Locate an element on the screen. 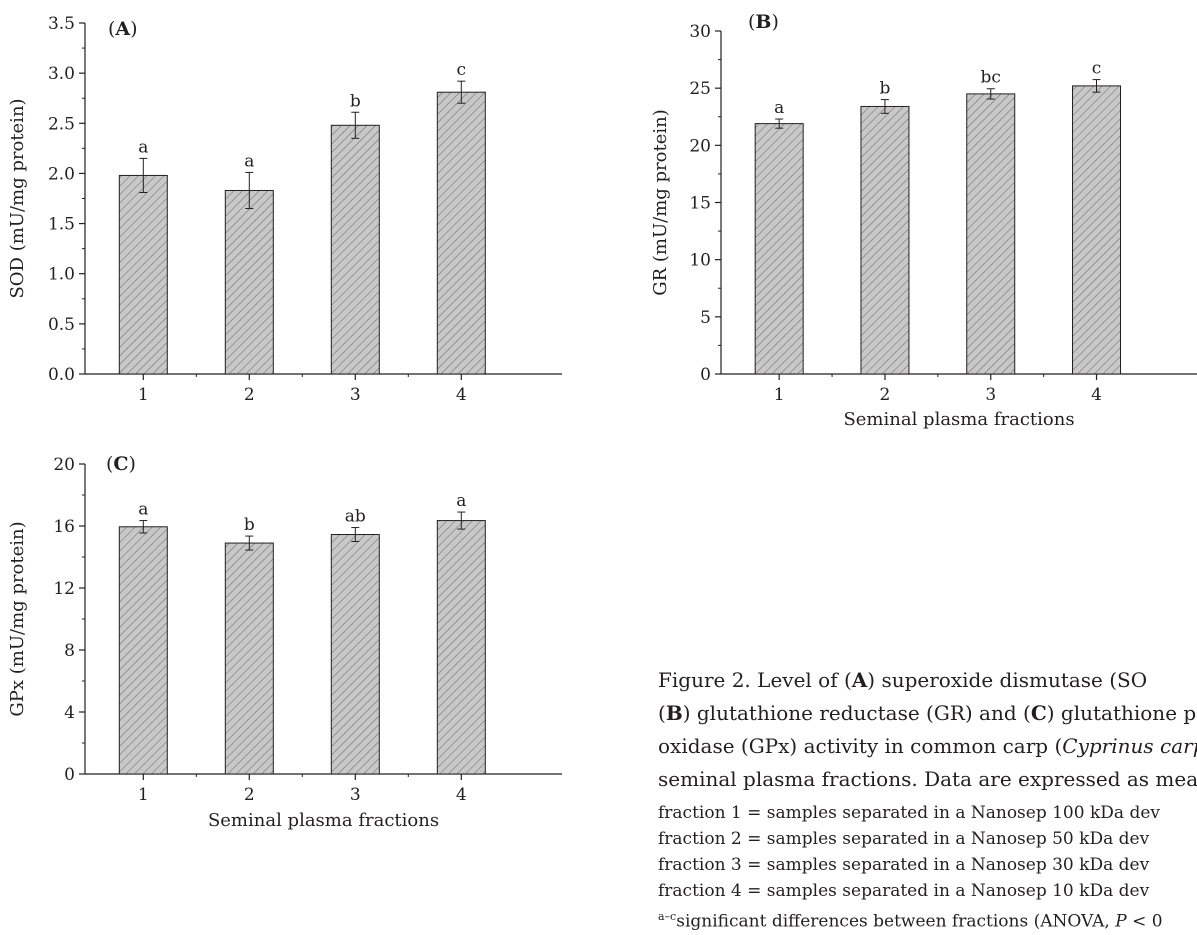 The width and height of the screenshot is (1197, 935). y-tick-label: 8 is located at coordinates (69, 651).